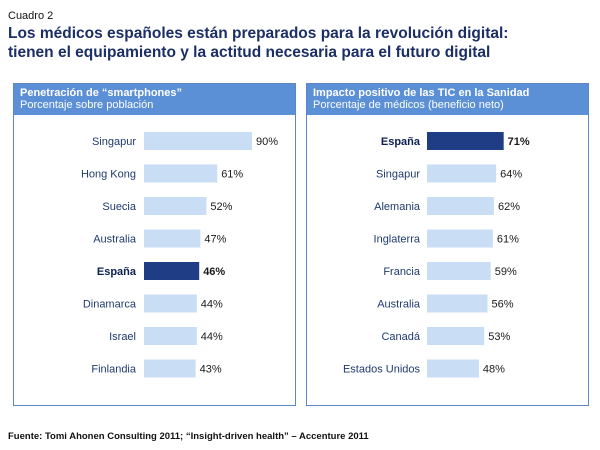 Image resolution: width=600 pixels, height=450 pixels. I want to click on category-label: Dinamarca, so click(110, 305).